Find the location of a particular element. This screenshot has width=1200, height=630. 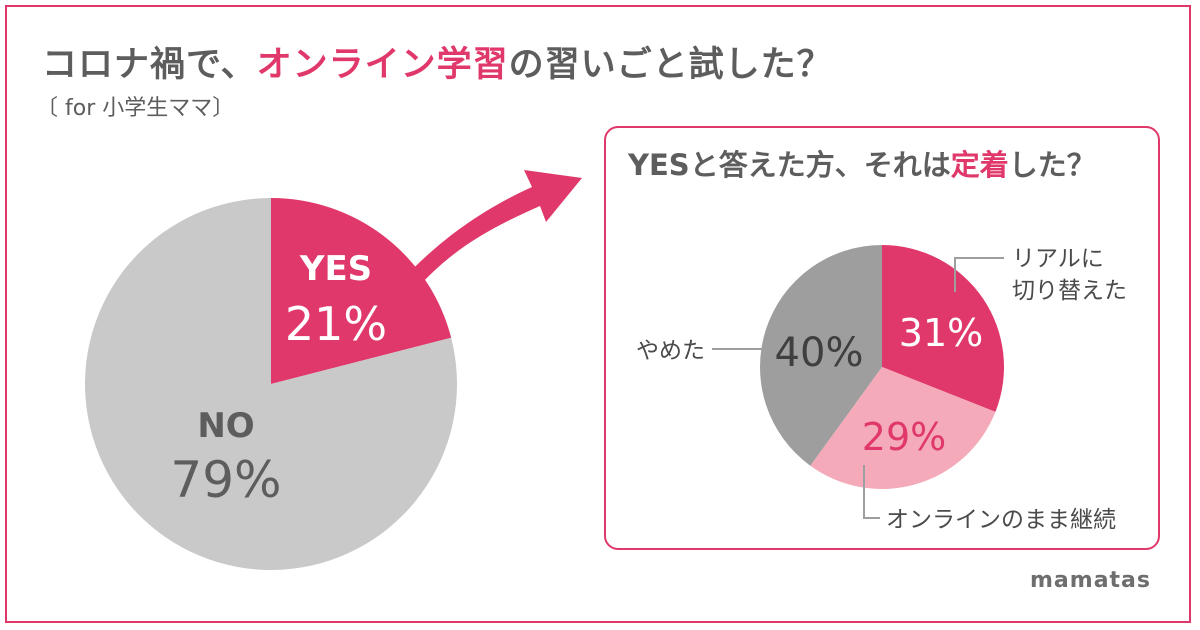

leader-line-switched is located at coordinates (979, 274).